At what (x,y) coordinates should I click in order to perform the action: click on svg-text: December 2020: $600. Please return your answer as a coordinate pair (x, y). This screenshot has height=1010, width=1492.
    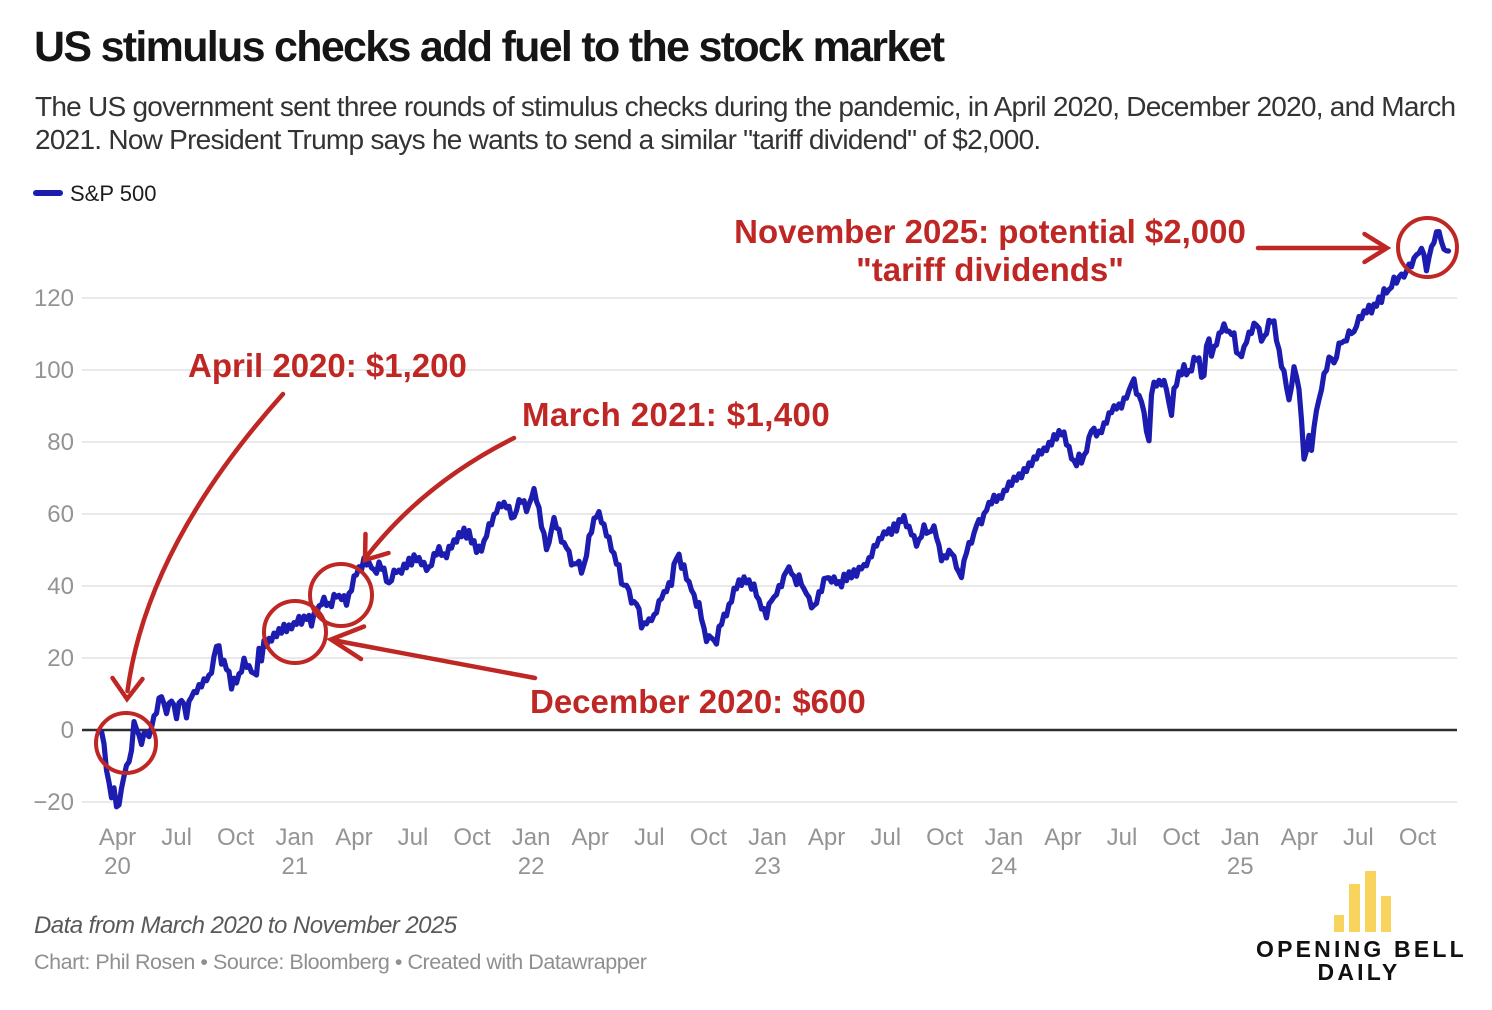
    Looking at the image, I should click on (698, 701).